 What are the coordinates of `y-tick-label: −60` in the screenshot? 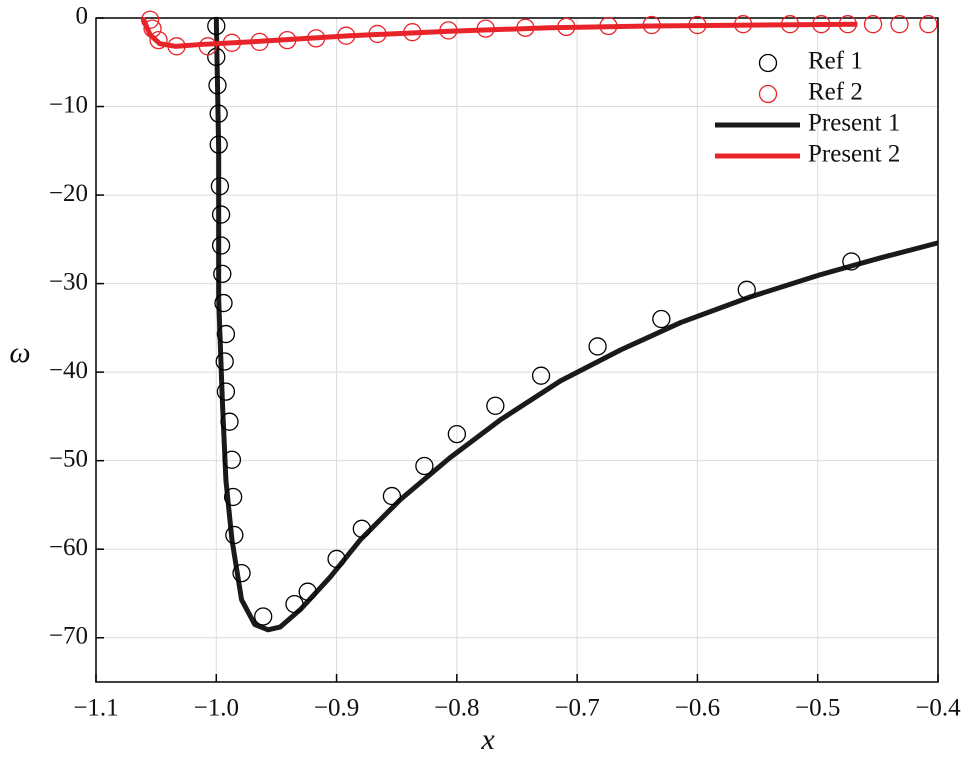 It's located at (68, 547).